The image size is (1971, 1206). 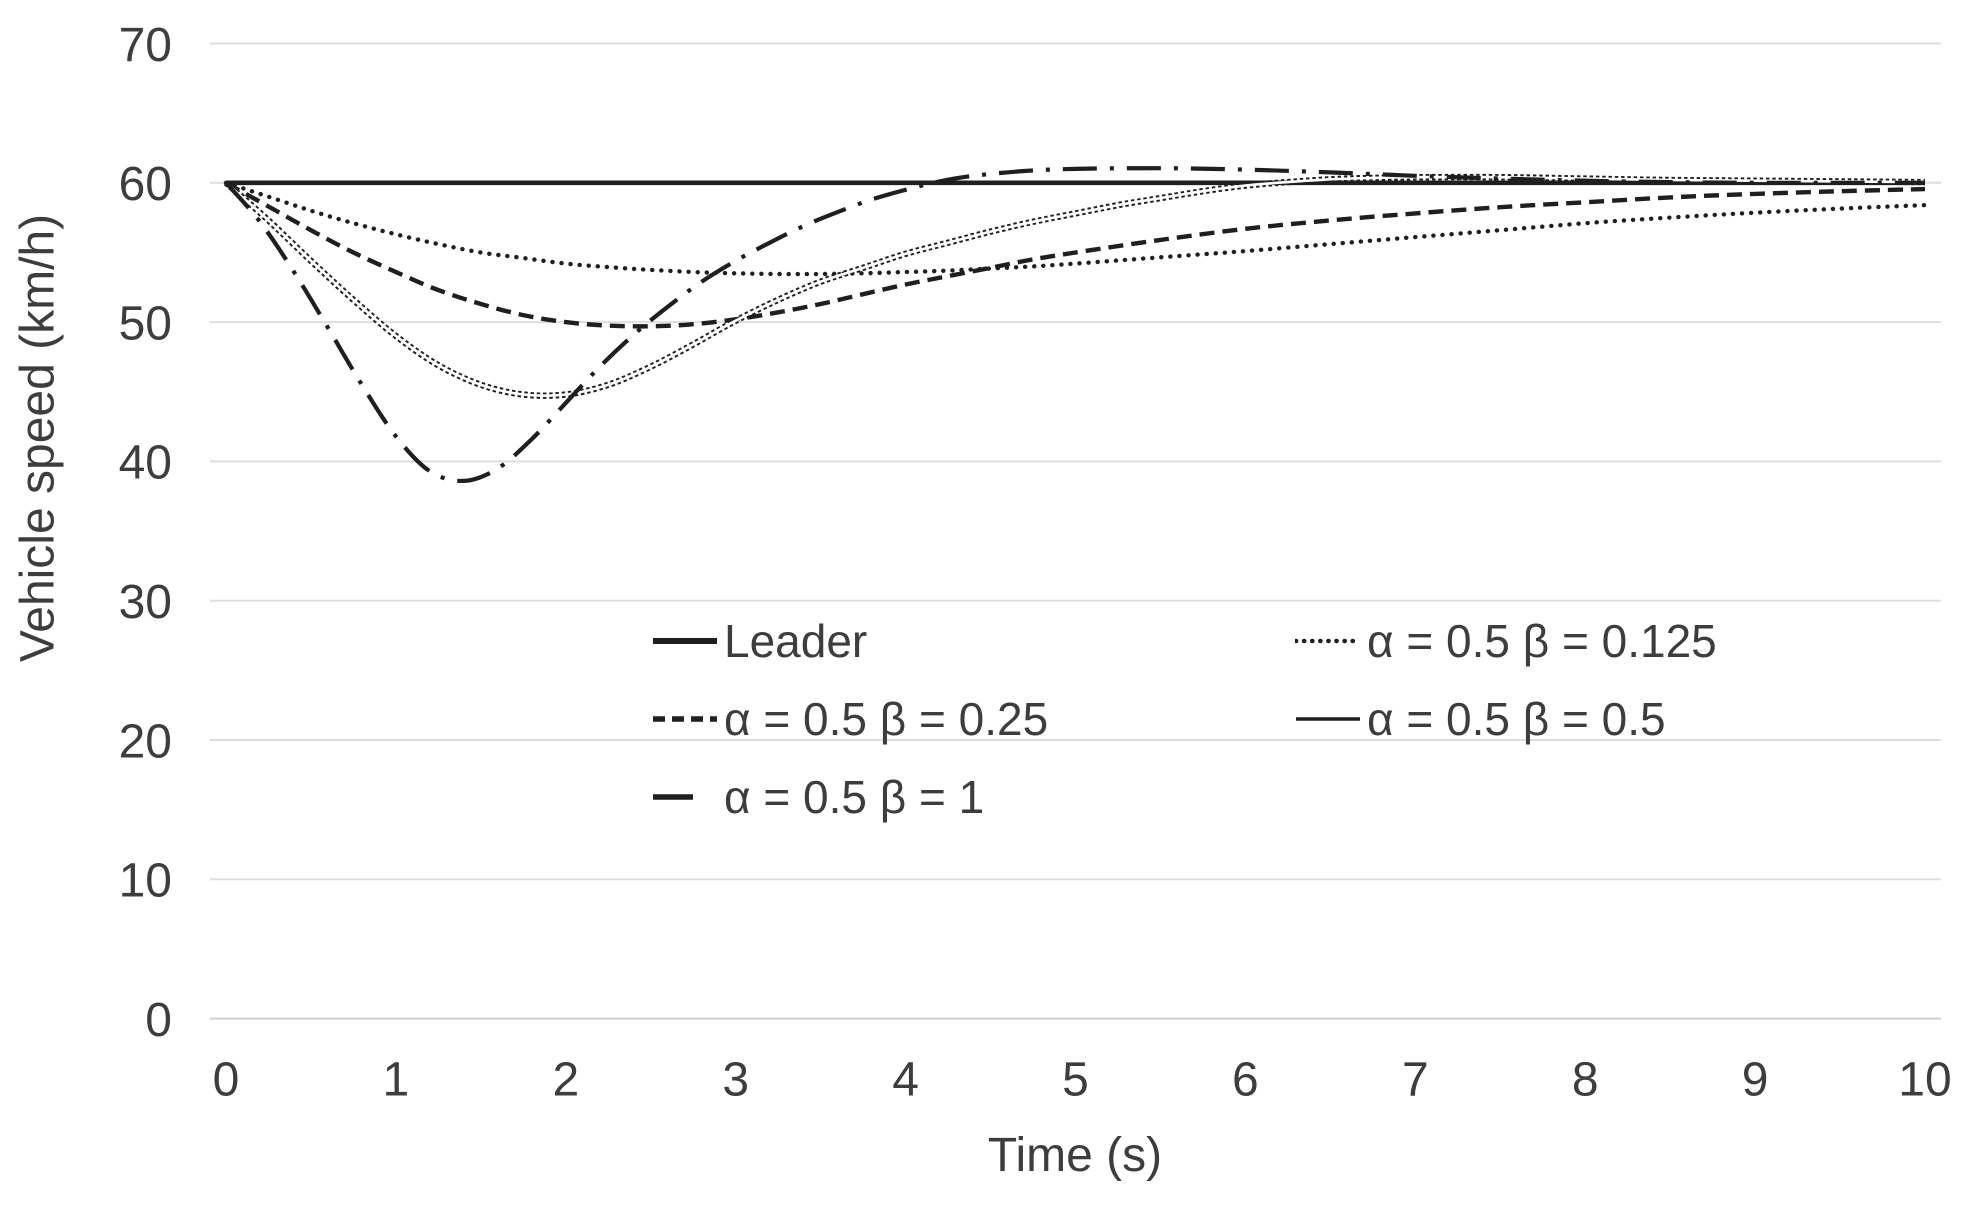 I want to click on y-axis-title: Vehicle speed (km/h), so click(x=38, y=438).